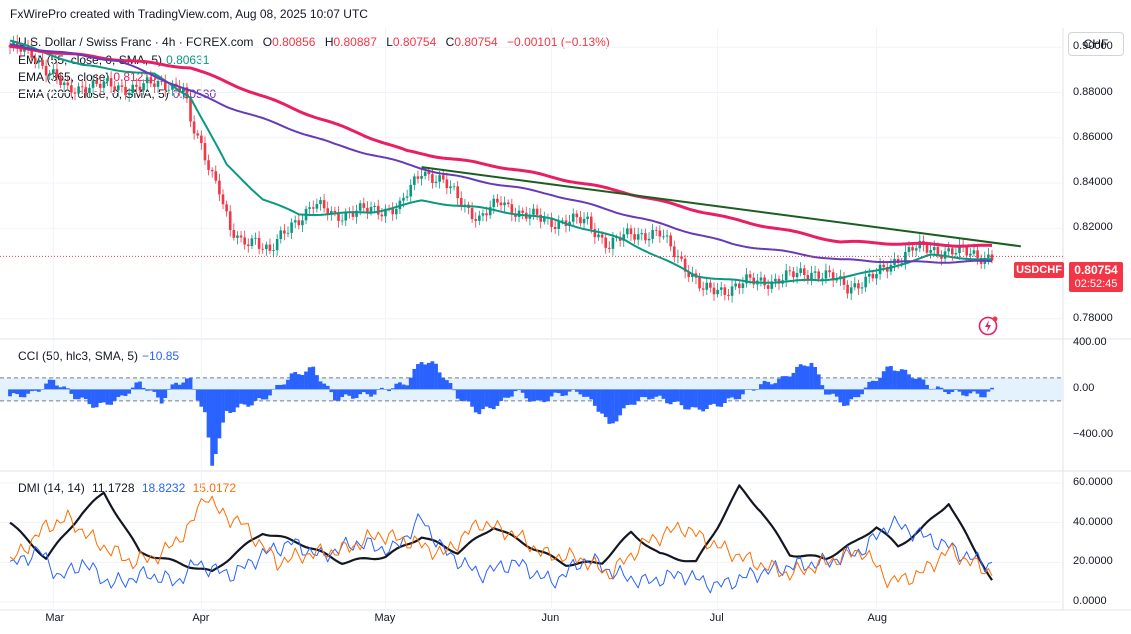 This screenshot has width=1131, height=634. What do you see at coordinates (450, 42) in the screenshot?
I see `close-label: C` at bounding box center [450, 42].